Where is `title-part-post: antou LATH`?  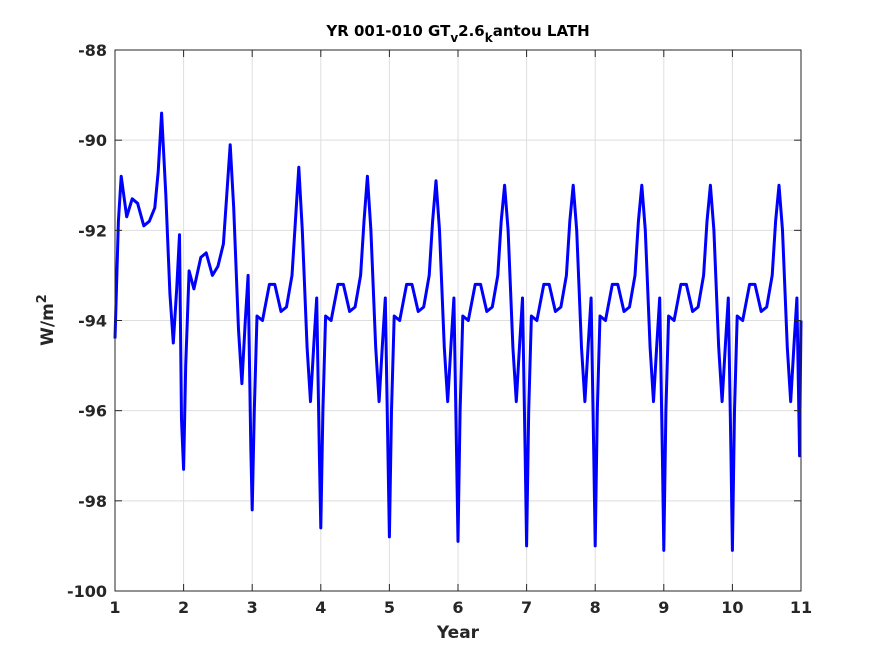 title-part-post: antou LATH is located at coordinates (541, 31).